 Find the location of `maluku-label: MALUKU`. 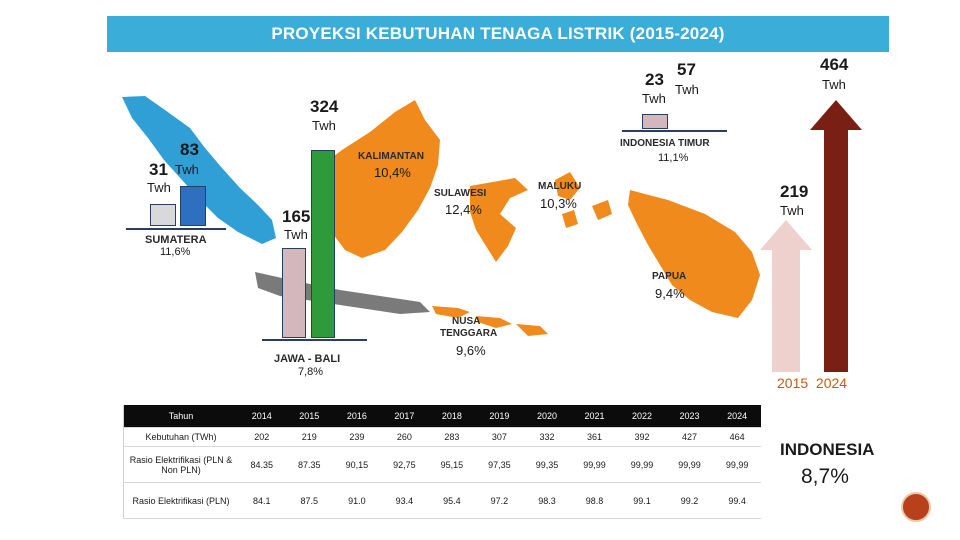

maluku-label: MALUKU is located at coordinates (560, 186).